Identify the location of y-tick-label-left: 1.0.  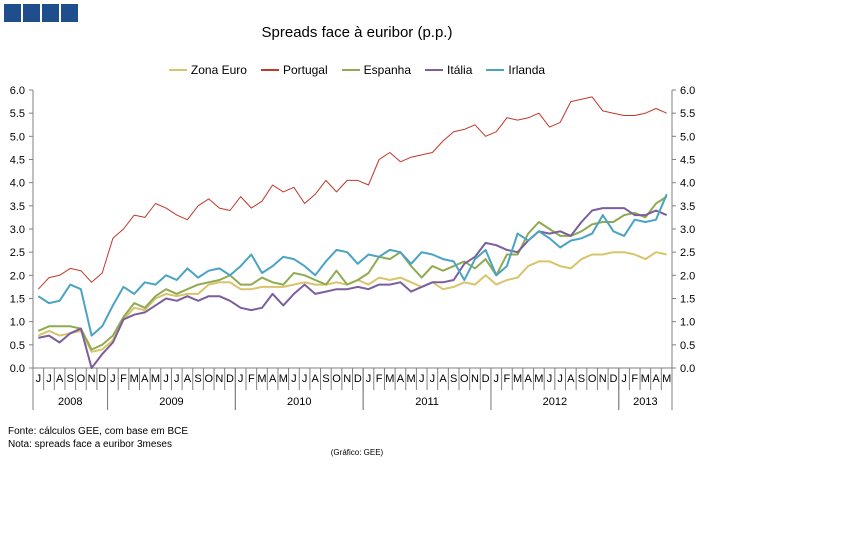
(17, 323).